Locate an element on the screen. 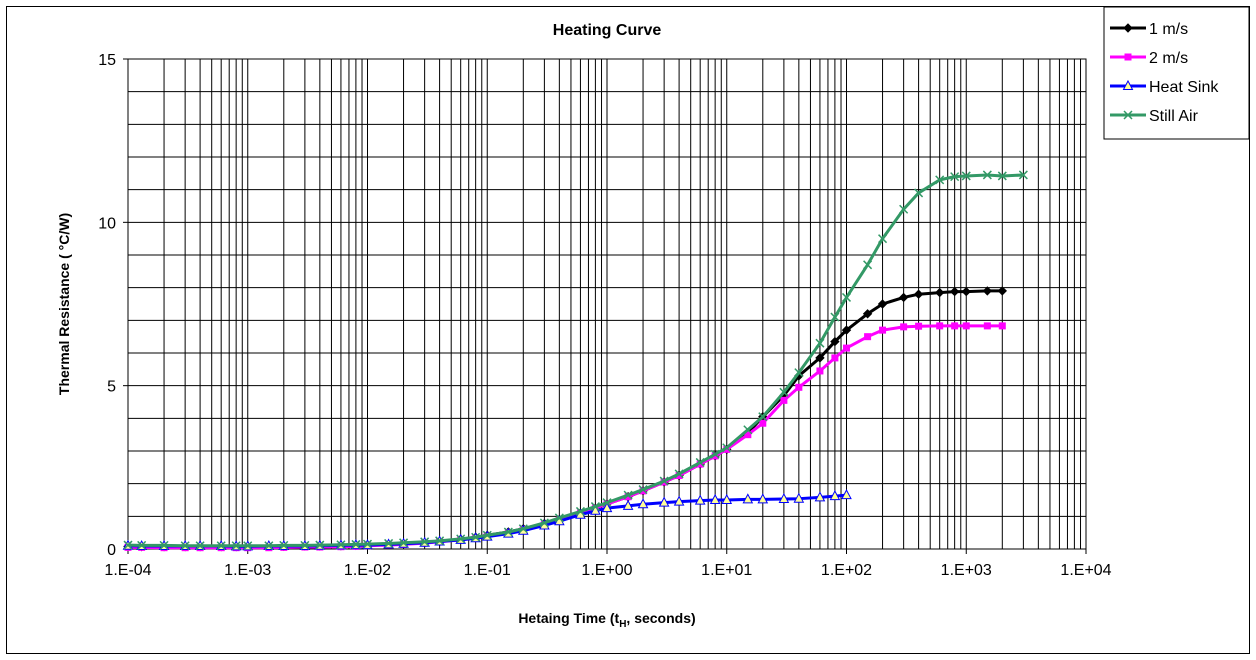  x-tick-label: 1.E+02 is located at coordinates (846, 570).